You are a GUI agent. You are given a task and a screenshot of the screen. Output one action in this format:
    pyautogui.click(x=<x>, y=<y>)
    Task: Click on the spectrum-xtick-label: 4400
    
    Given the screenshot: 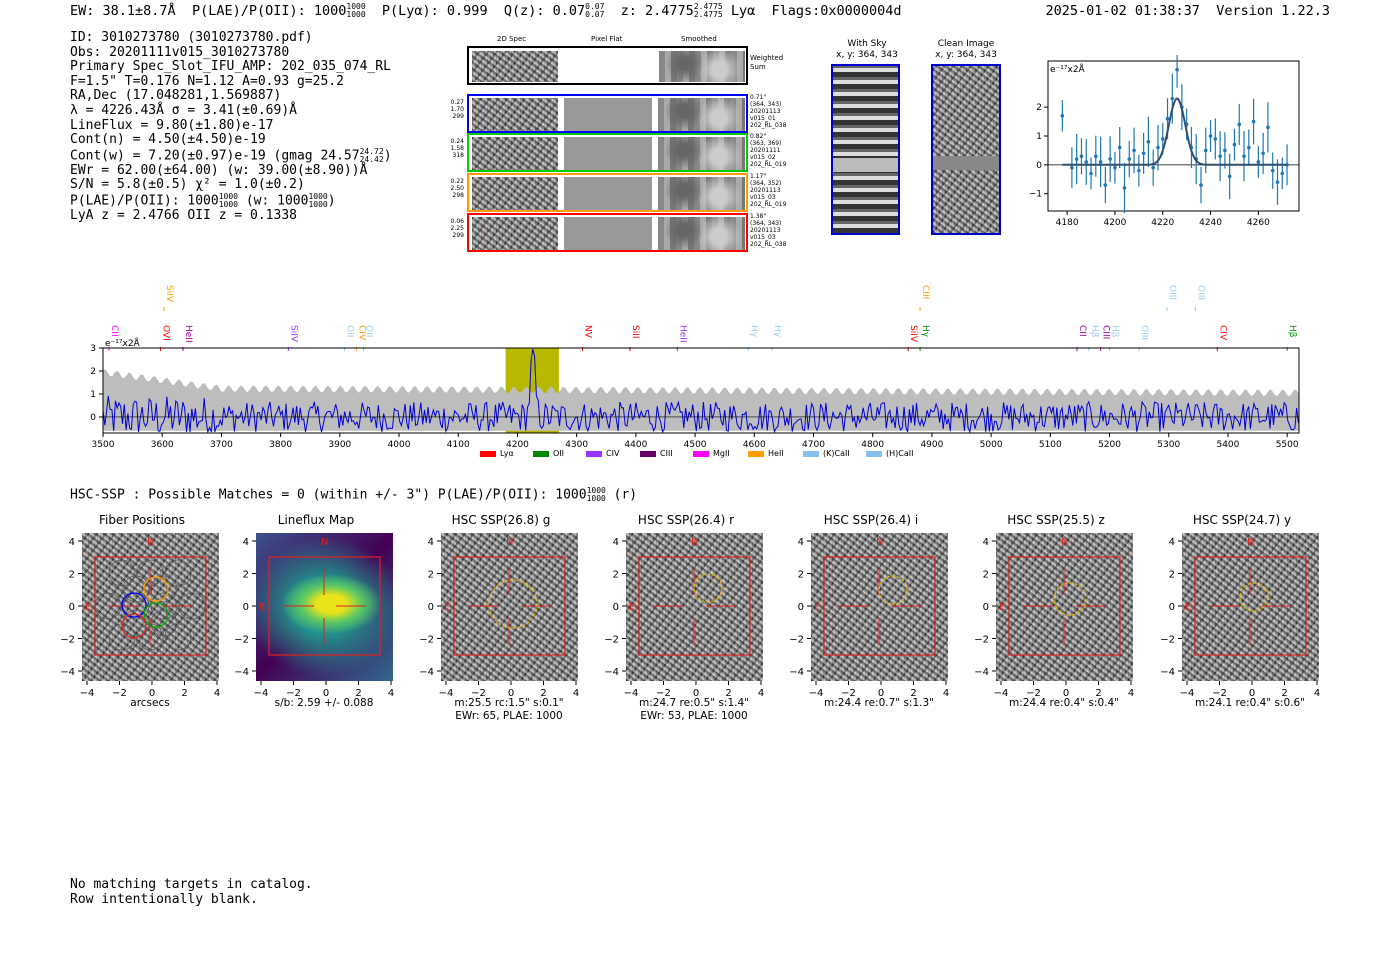 What is the action you would take?
    pyautogui.click(x=635, y=445)
    